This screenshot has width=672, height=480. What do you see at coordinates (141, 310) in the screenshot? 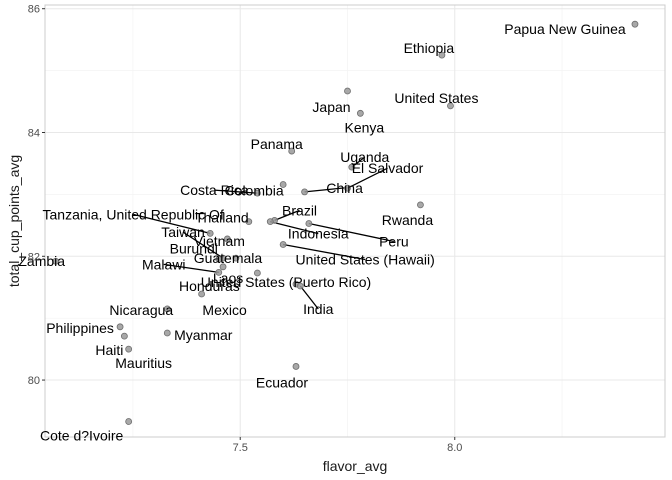
I see `point-label: Nicaragua` at bounding box center [141, 310].